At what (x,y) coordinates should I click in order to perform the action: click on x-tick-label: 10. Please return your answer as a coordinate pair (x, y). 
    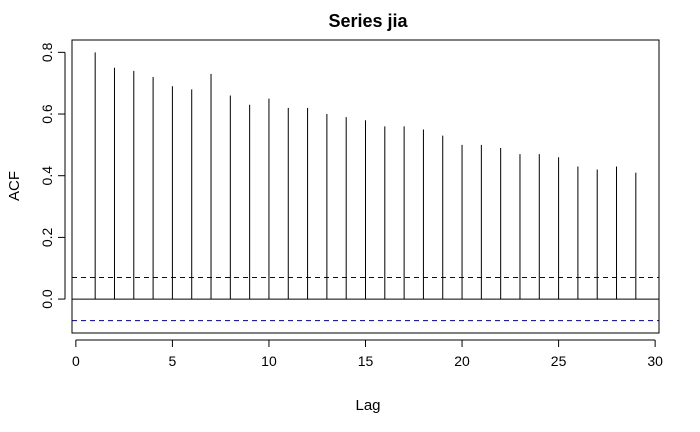
    Looking at the image, I should click on (269, 361).